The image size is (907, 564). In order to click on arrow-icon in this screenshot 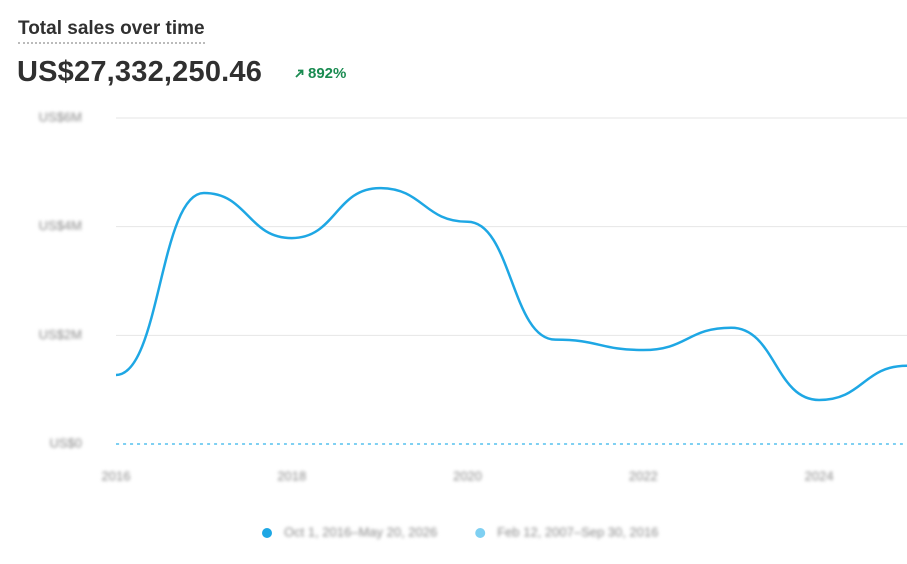, I will do `click(299, 73)`.